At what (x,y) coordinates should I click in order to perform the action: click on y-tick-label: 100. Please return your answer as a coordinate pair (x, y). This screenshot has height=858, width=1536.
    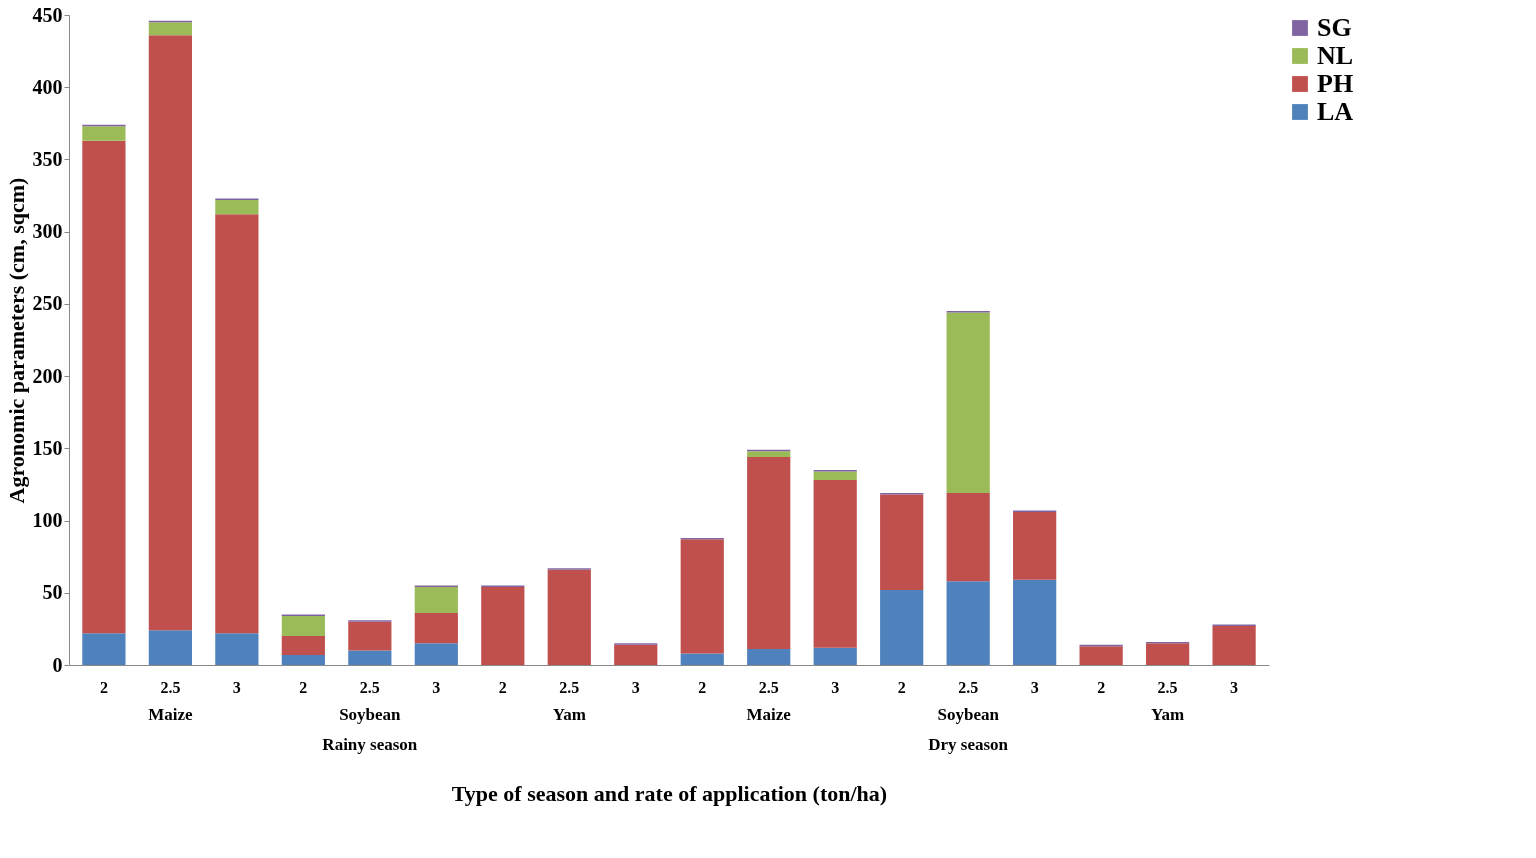
    Looking at the image, I should click on (47, 520).